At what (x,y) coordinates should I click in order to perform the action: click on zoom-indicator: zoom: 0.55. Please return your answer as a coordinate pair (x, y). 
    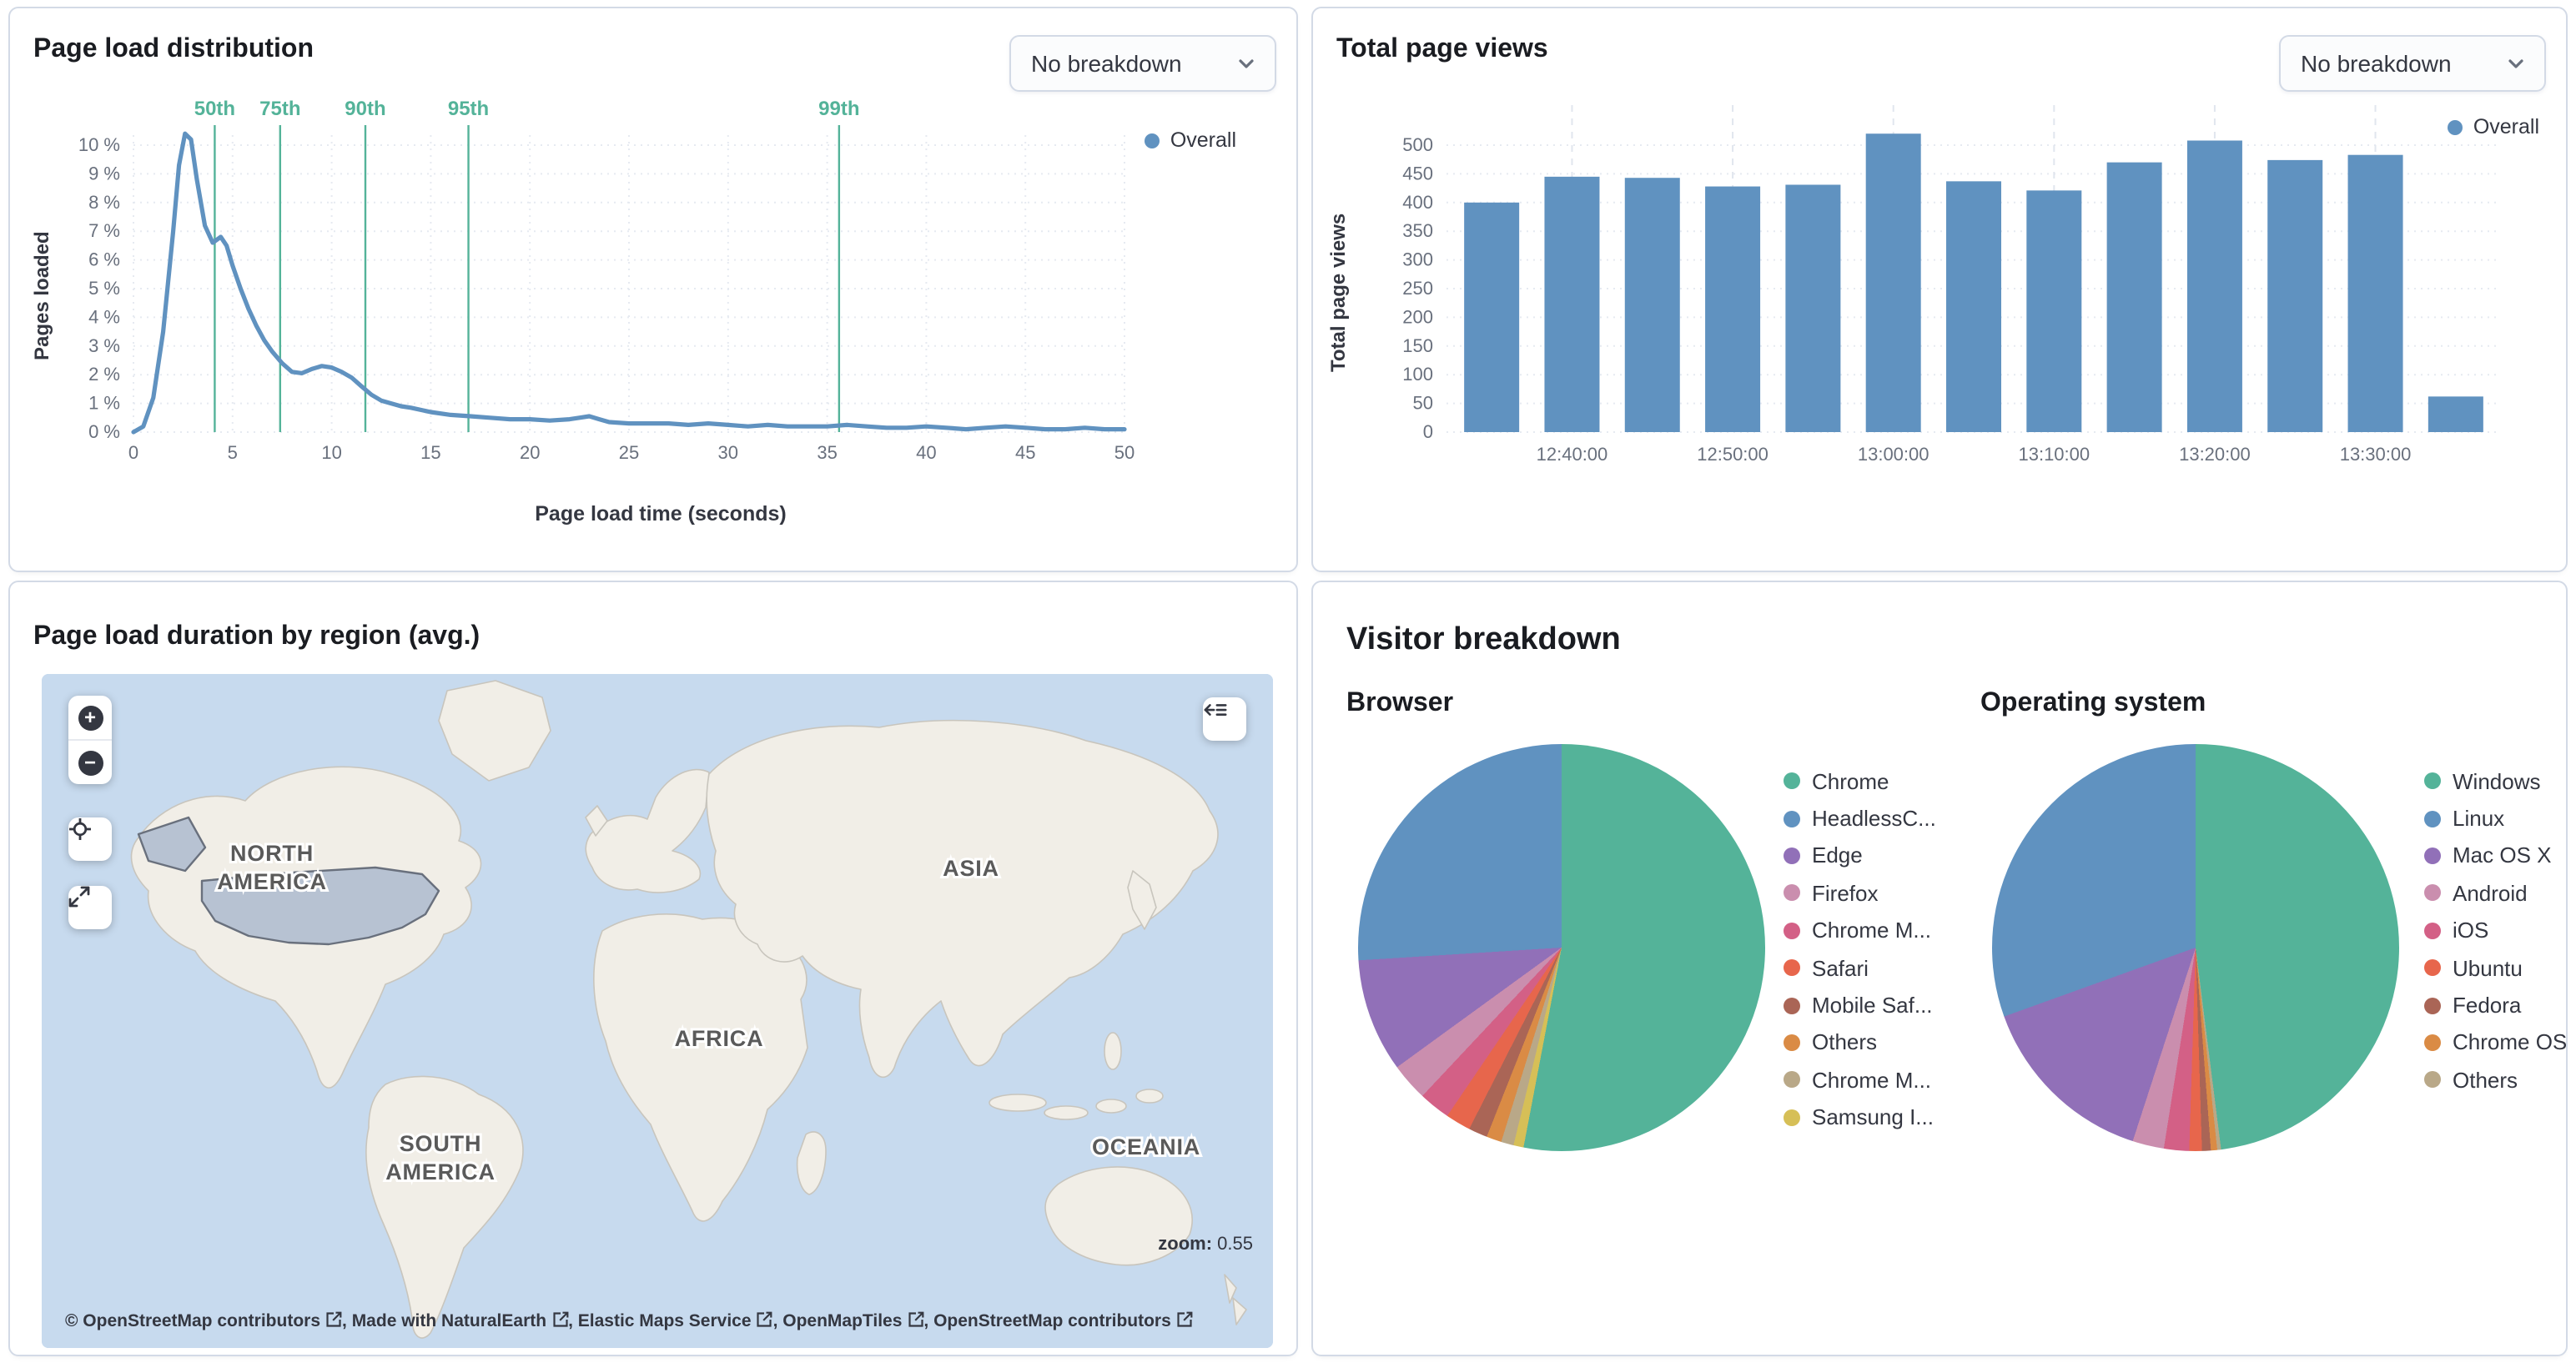
    Looking at the image, I should click on (1205, 1245).